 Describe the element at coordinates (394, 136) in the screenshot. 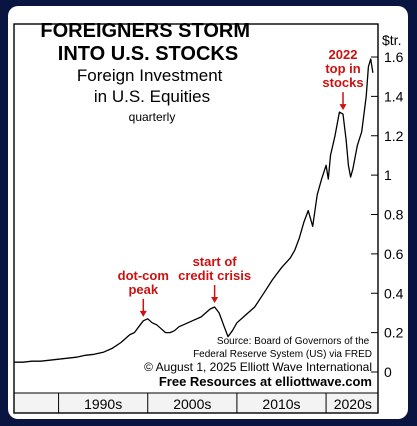

I see `y-tick-label: 1.2` at that location.